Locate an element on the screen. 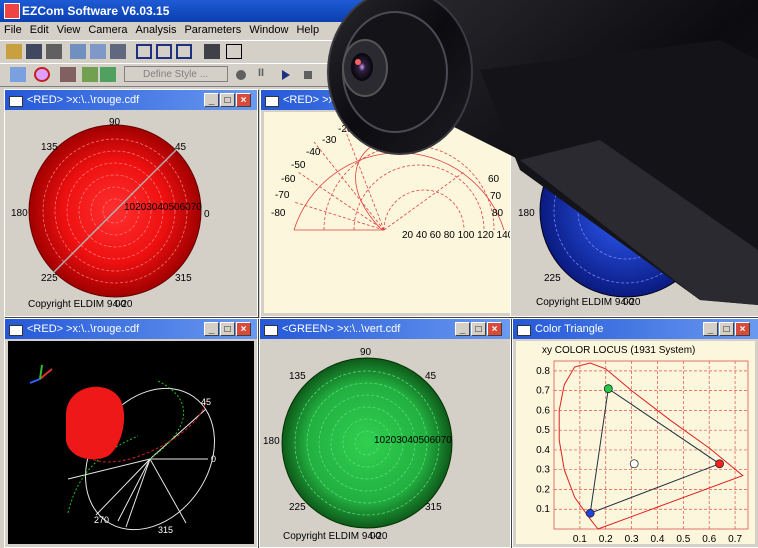 The width and height of the screenshot is (758, 548). cascade-icon is located at coordinates (184, 51).